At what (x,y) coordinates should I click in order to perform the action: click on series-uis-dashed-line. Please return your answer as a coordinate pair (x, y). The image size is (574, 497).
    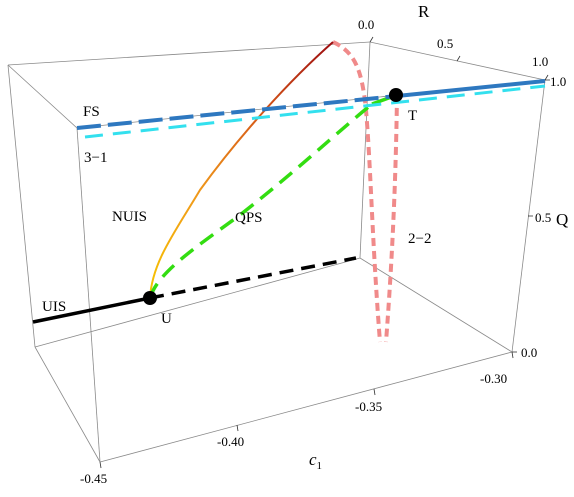
    Looking at the image, I should click on (253, 278).